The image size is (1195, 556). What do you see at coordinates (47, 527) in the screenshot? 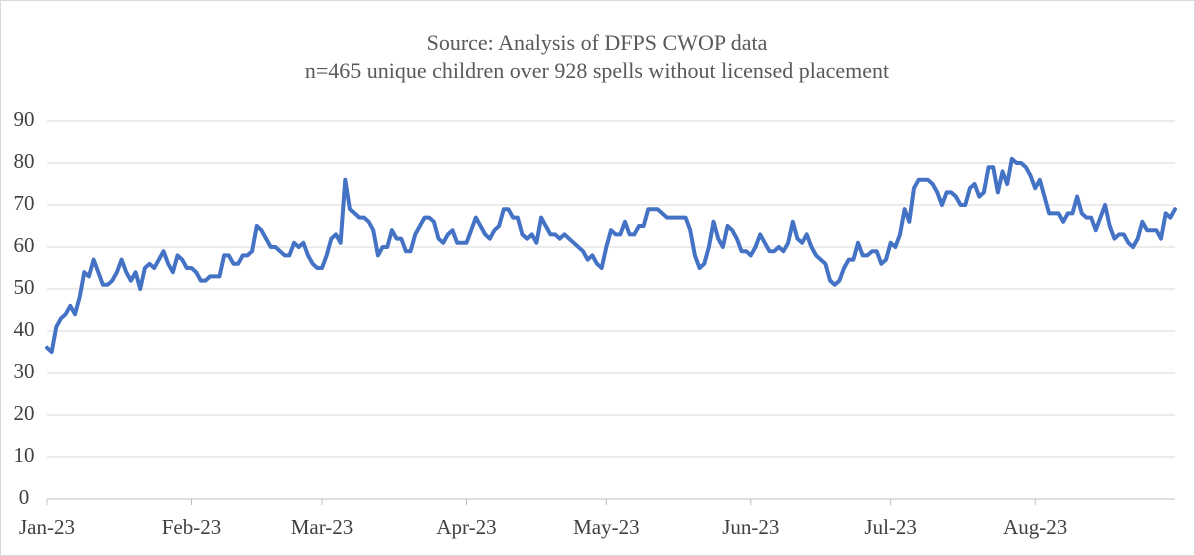
I see `x-tick-label: Jan-23` at bounding box center [47, 527].